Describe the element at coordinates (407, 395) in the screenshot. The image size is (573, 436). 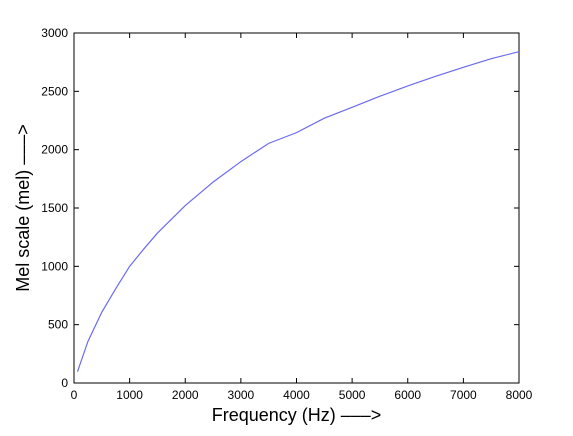
I see `x-tick-label: 6000` at that location.